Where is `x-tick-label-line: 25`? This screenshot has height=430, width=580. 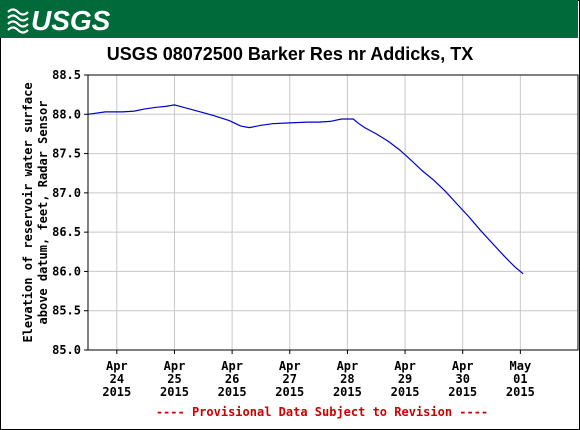 x-tick-label-line: 25 is located at coordinates (174, 379).